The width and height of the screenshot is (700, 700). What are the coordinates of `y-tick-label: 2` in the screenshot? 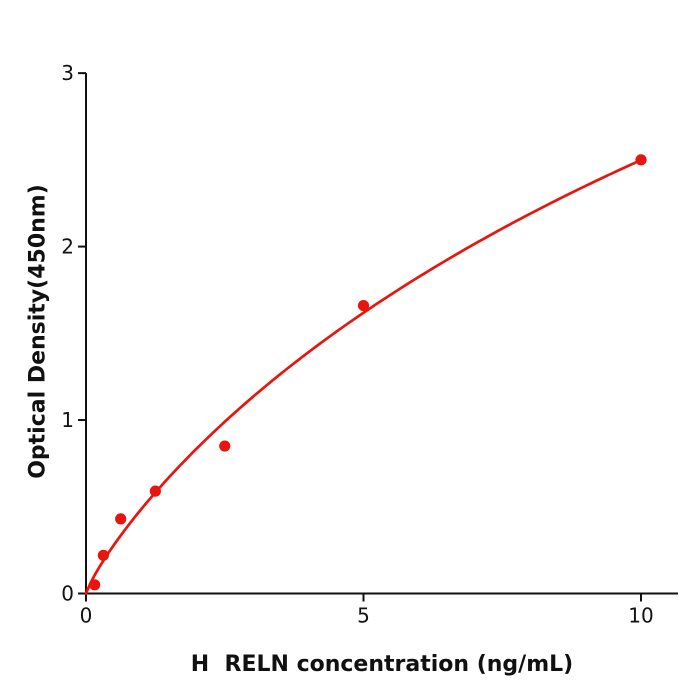 It's located at (67, 247).